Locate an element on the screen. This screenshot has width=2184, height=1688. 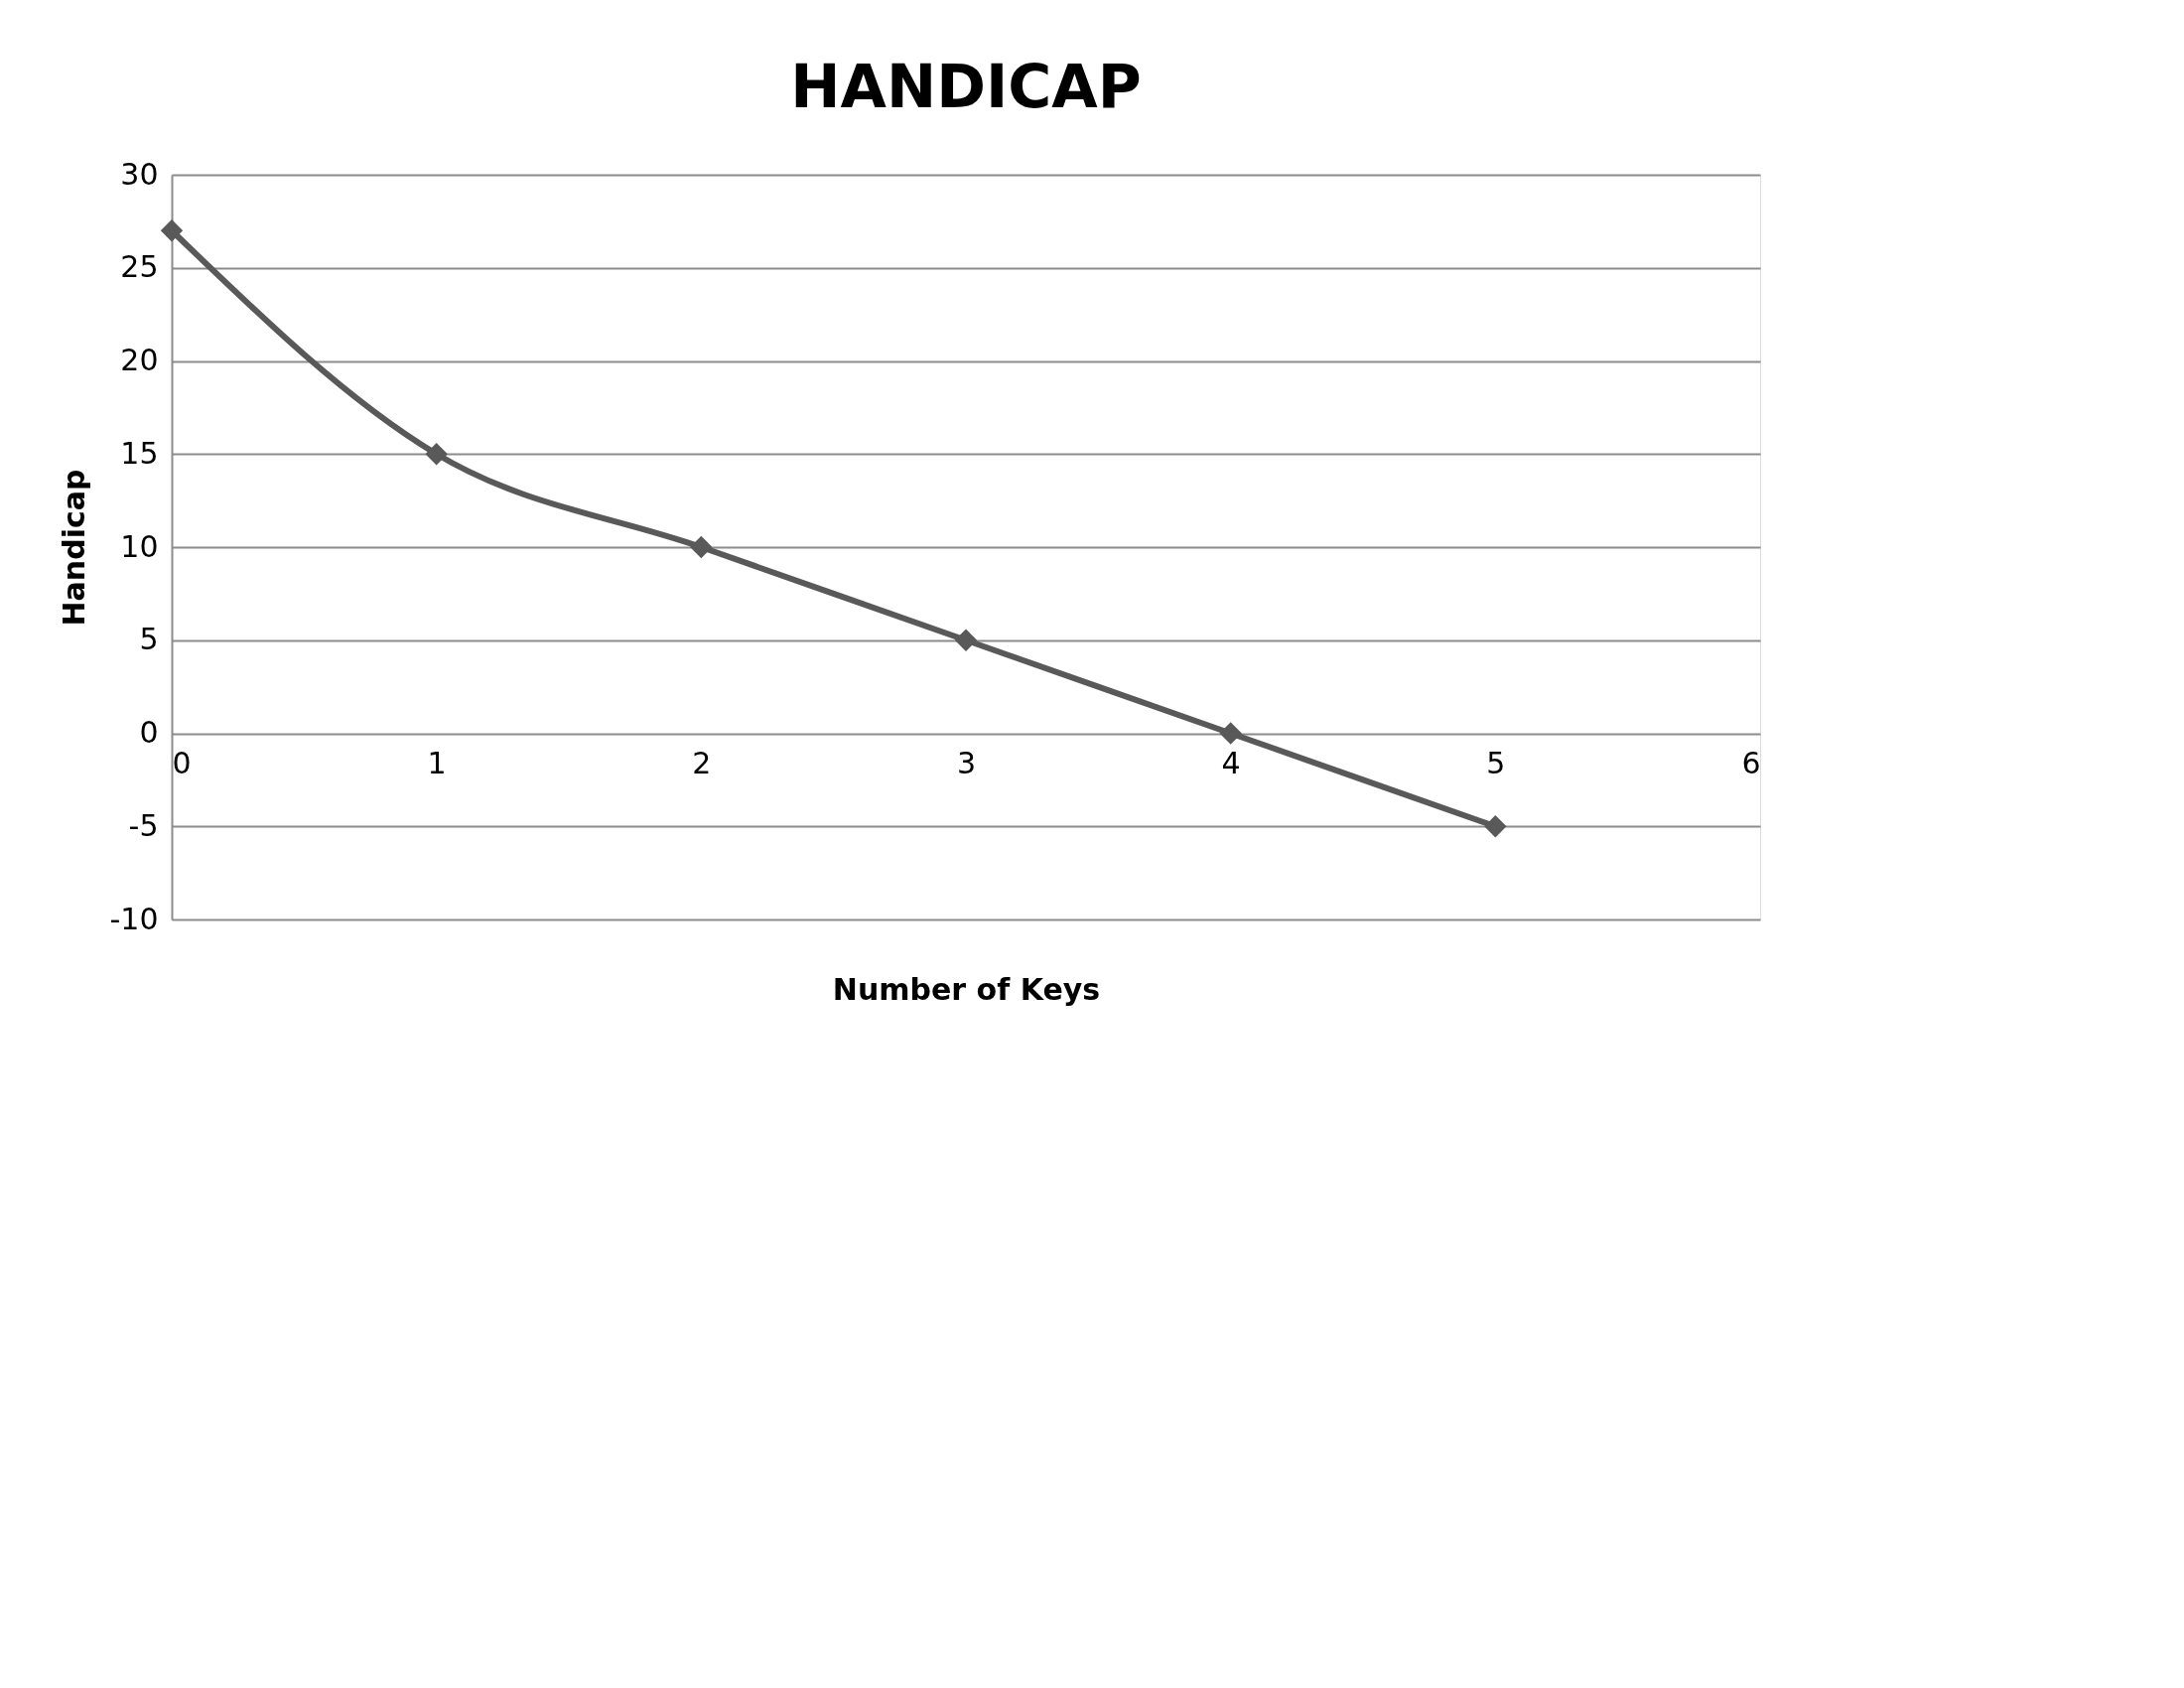
chart-title: HANDICAP is located at coordinates (966, 86).